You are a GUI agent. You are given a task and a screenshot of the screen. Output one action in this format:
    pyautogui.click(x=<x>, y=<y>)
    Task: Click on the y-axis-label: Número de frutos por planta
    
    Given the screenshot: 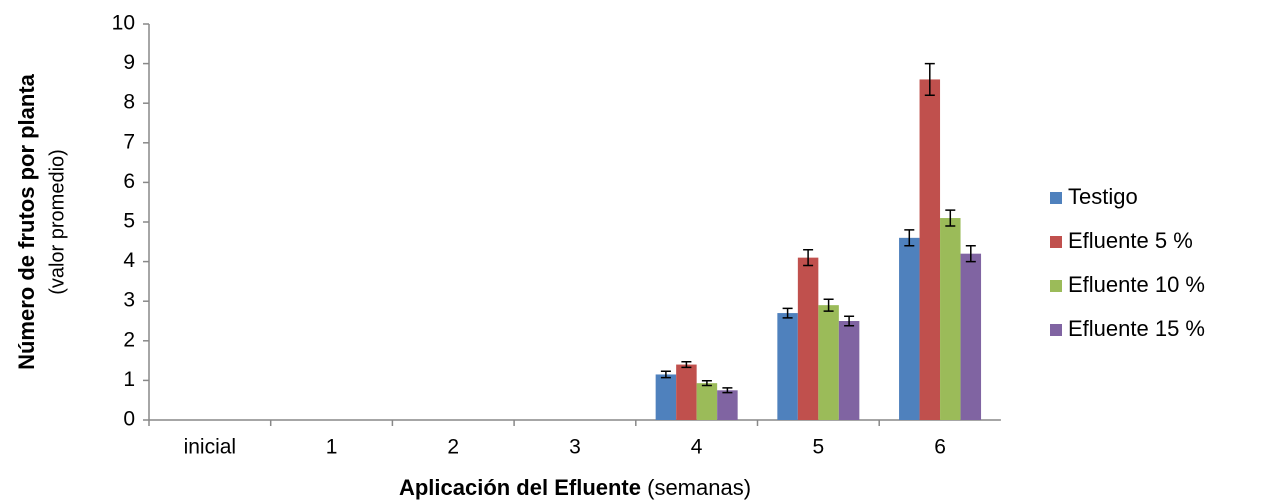 What is the action you would take?
    pyautogui.click(x=26, y=221)
    